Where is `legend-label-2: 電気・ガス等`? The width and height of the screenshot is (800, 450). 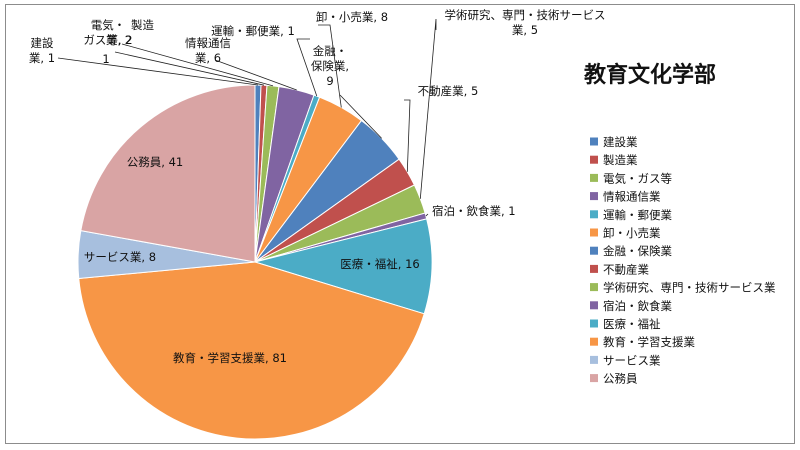 legend-label-2: 電気・ガス等 is located at coordinates (637, 178).